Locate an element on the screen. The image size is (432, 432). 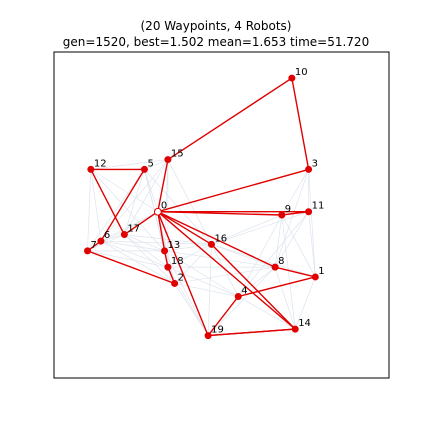
waypoint-label-6: 6 is located at coordinates (107, 235).